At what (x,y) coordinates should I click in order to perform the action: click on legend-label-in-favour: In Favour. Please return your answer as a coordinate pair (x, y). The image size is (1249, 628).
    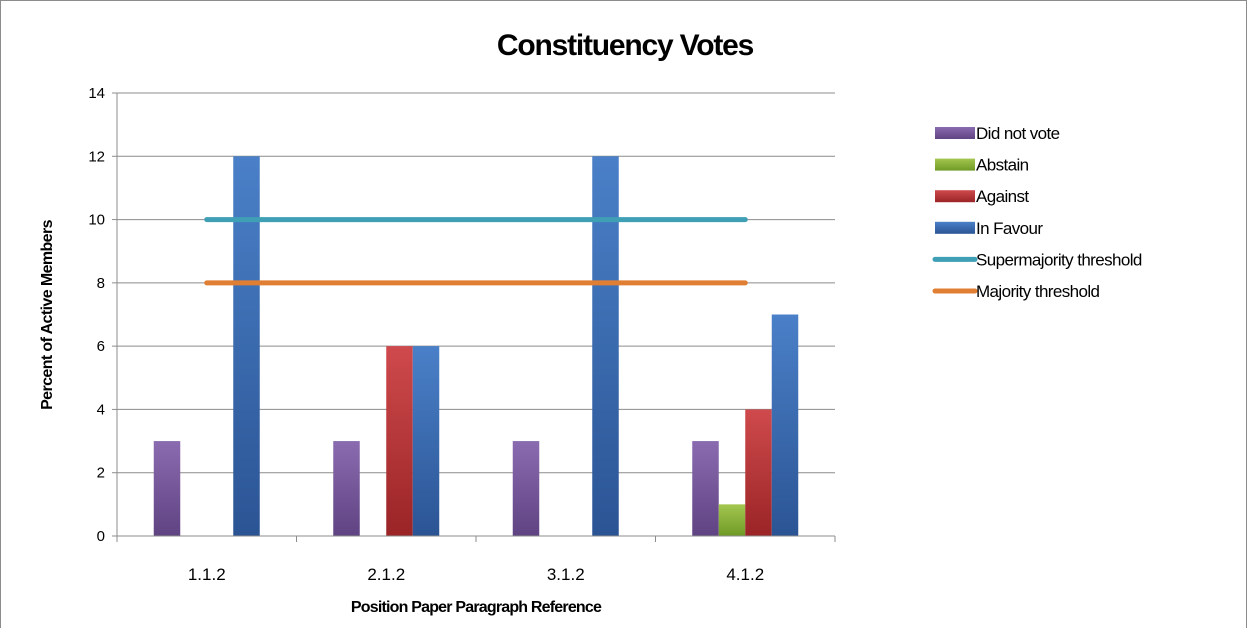
    Looking at the image, I should click on (1009, 228).